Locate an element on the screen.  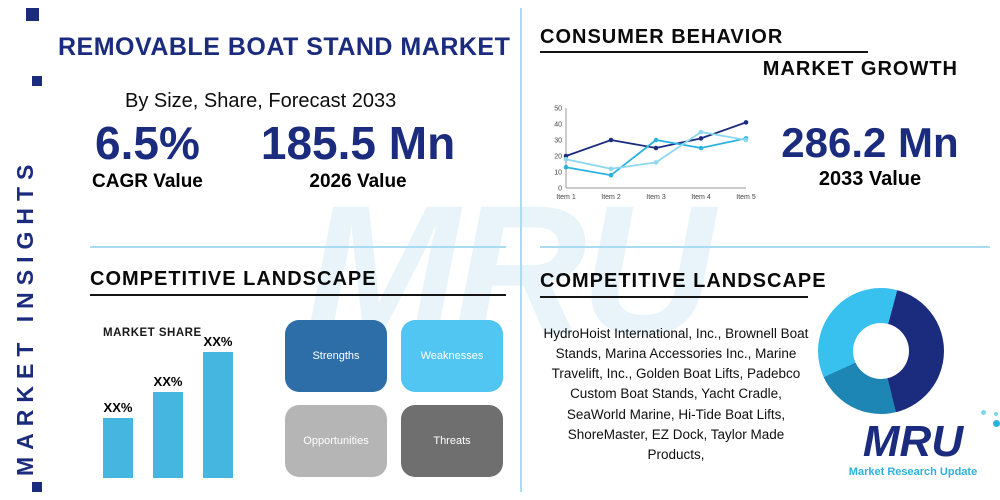
x-tick-label: Item 1 is located at coordinates (566, 197).